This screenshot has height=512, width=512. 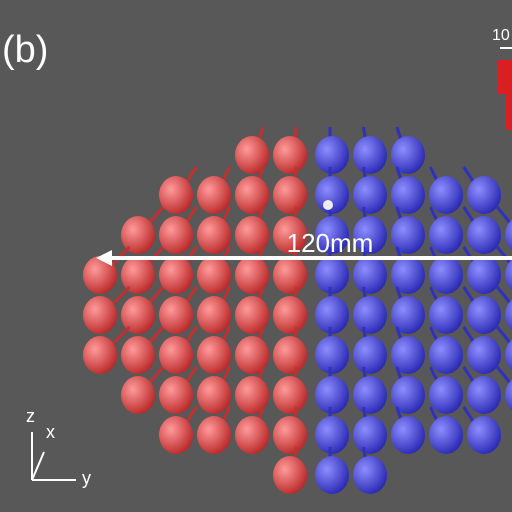 I want to click on y-label: y, so click(x=86, y=478).